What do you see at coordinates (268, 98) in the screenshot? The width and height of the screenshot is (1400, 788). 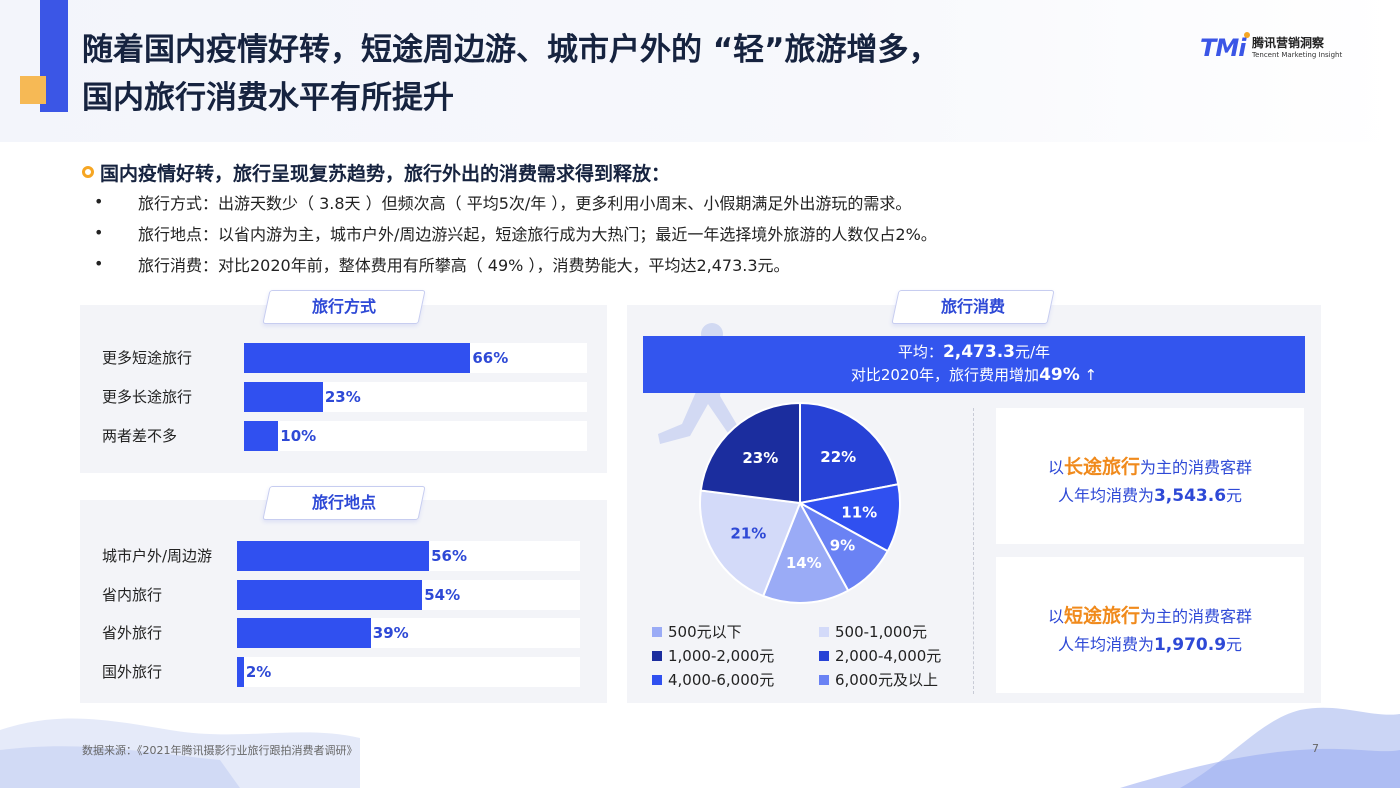 I see `page-title-line2: 国内旅行消费水平有所提升` at bounding box center [268, 98].